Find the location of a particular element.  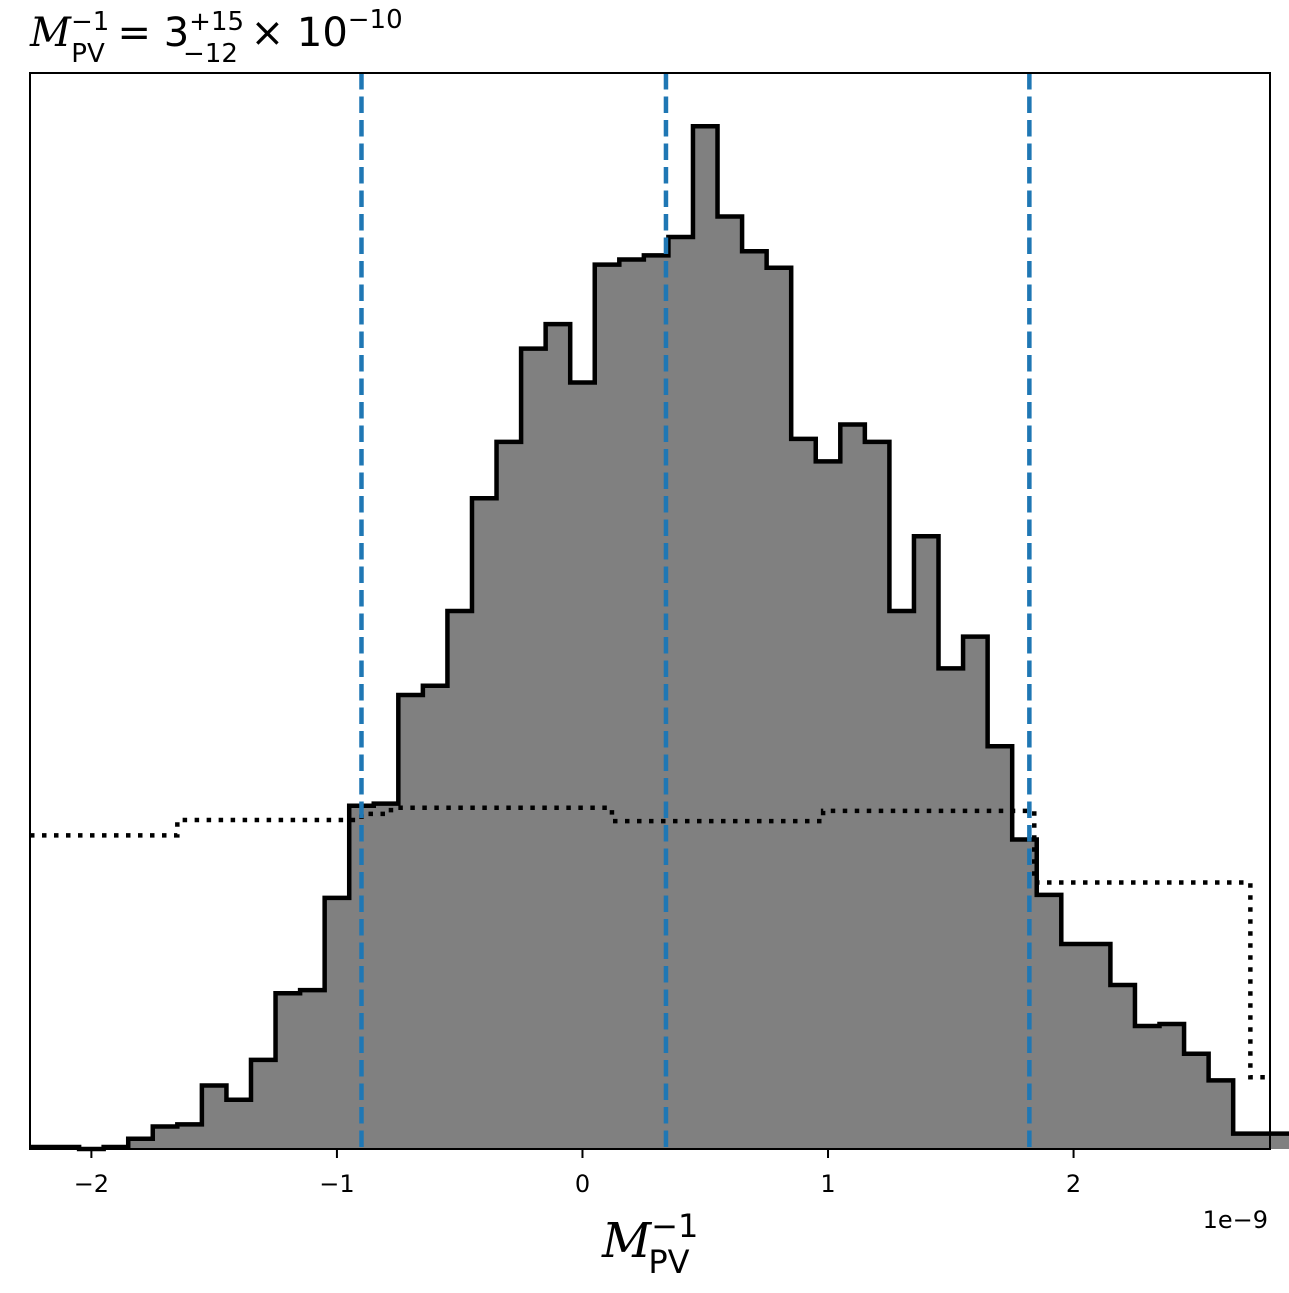

title-lower-error: −12 is located at coordinates (210, 54).